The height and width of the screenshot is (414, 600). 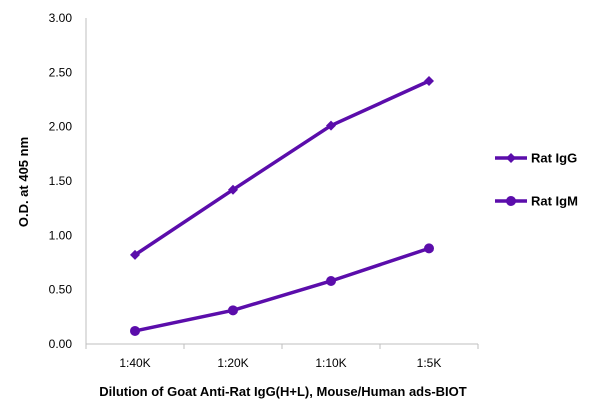 What do you see at coordinates (536, 180) in the screenshot?
I see `legend: Rat IgG Rat IgM` at bounding box center [536, 180].